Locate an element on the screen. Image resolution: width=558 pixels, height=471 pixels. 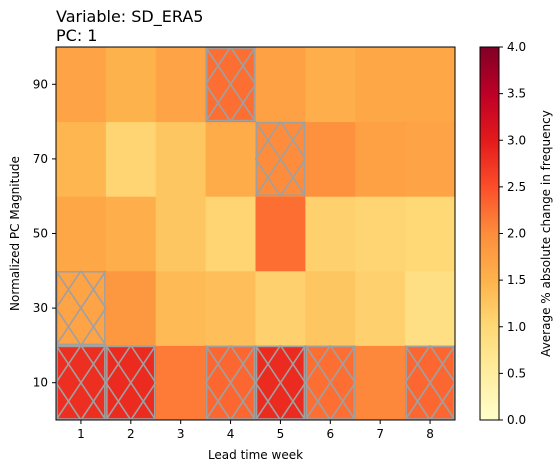
x-tick-label: 6 is located at coordinates (330, 434).